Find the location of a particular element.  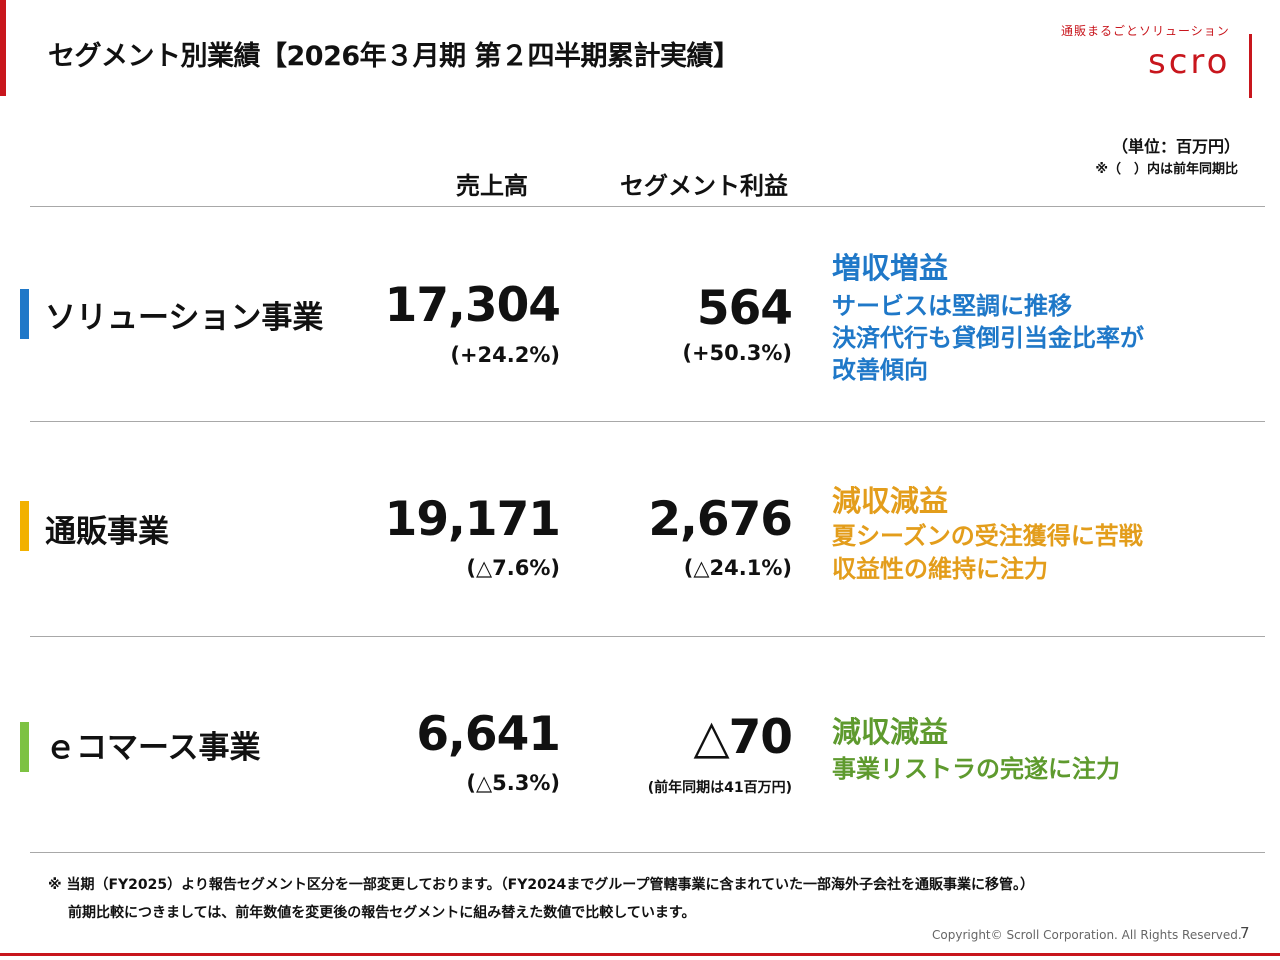

bottom-accent-line is located at coordinates (640, 954).